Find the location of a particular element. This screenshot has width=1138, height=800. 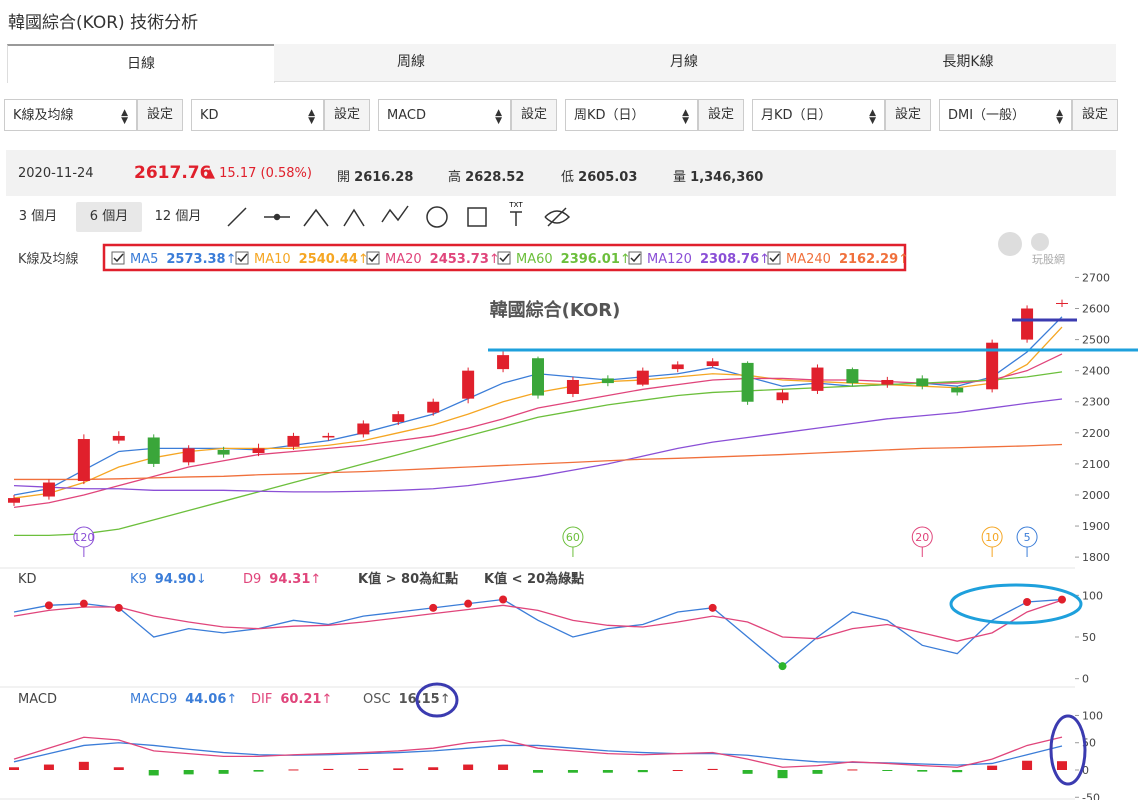

arrow: ▲ is located at coordinates (210, 173).